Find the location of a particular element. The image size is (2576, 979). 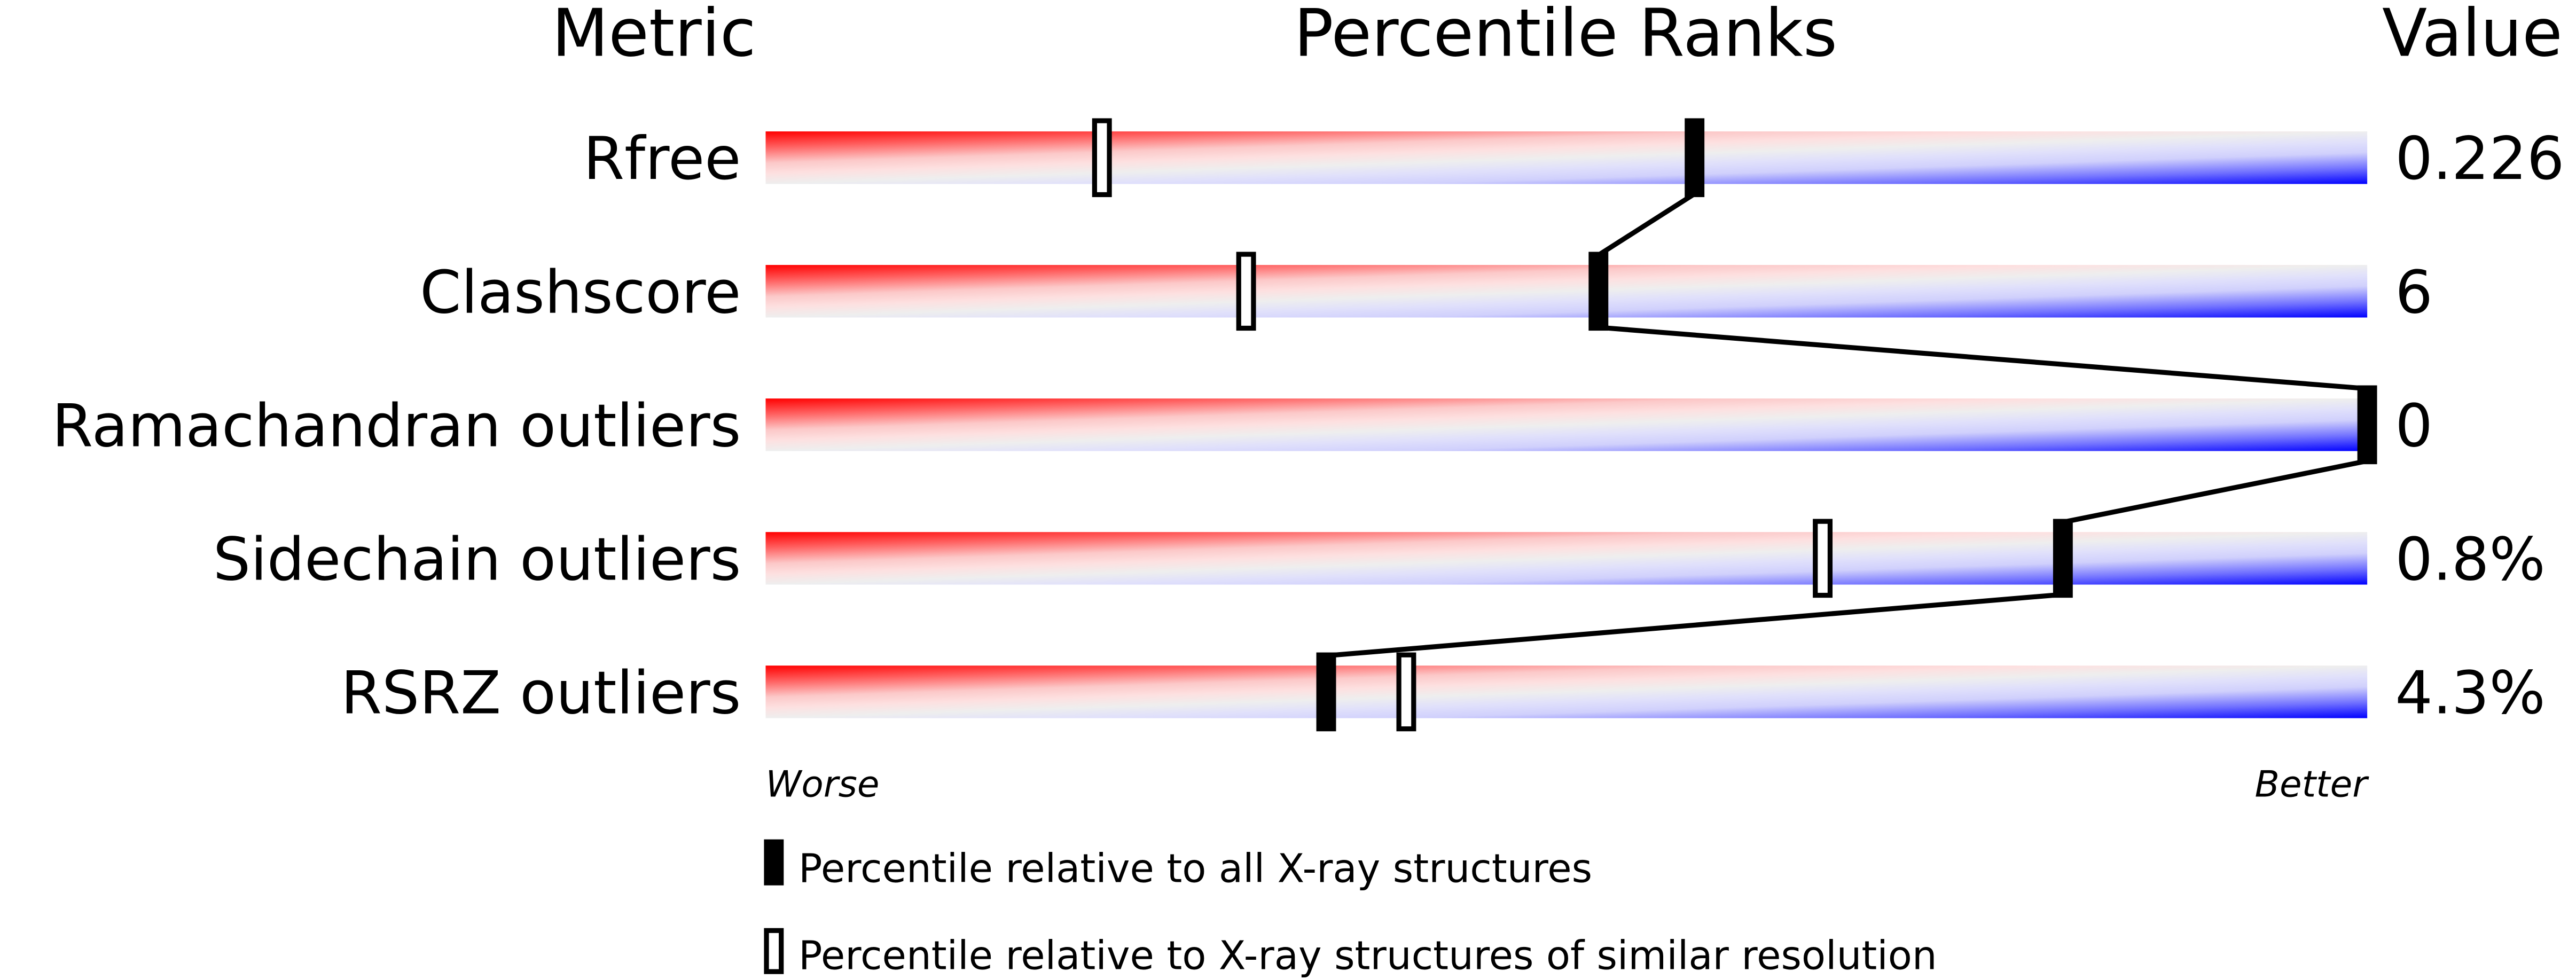

worse-label: Worse is located at coordinates (822, 784).